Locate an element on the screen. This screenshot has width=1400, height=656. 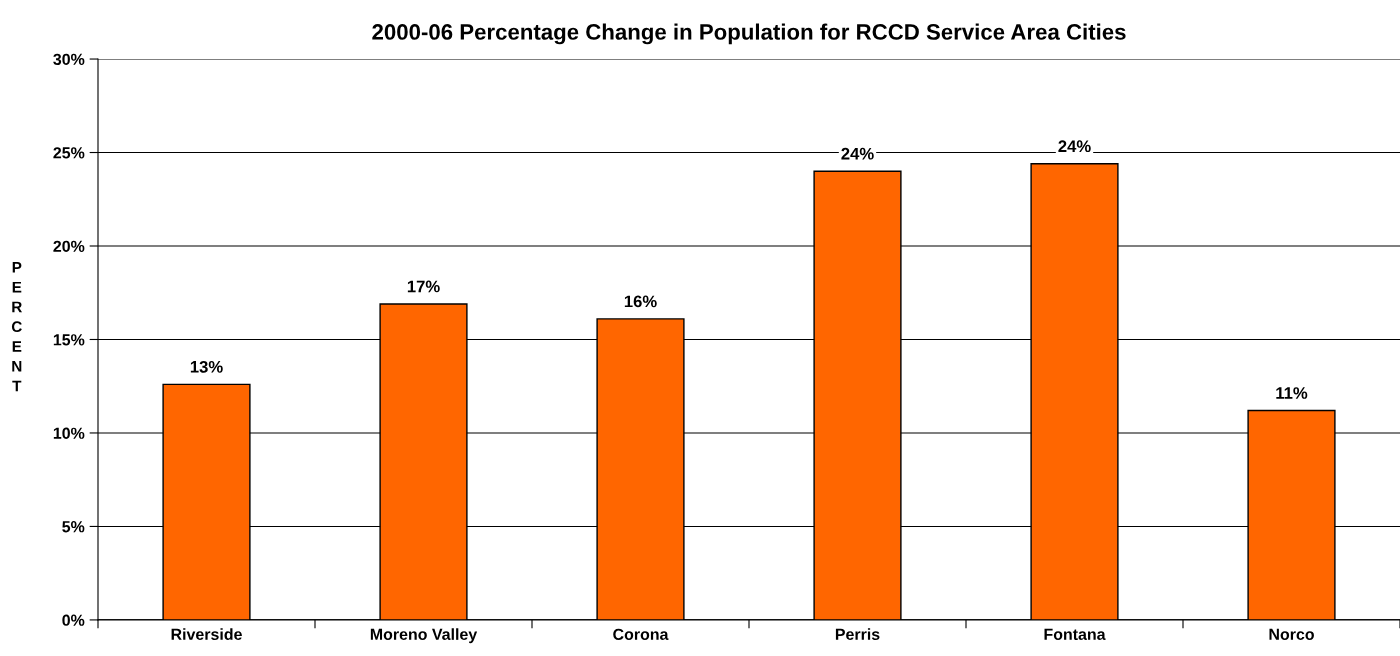
y-tick-label: 0% is located at coordinates (73, 620).